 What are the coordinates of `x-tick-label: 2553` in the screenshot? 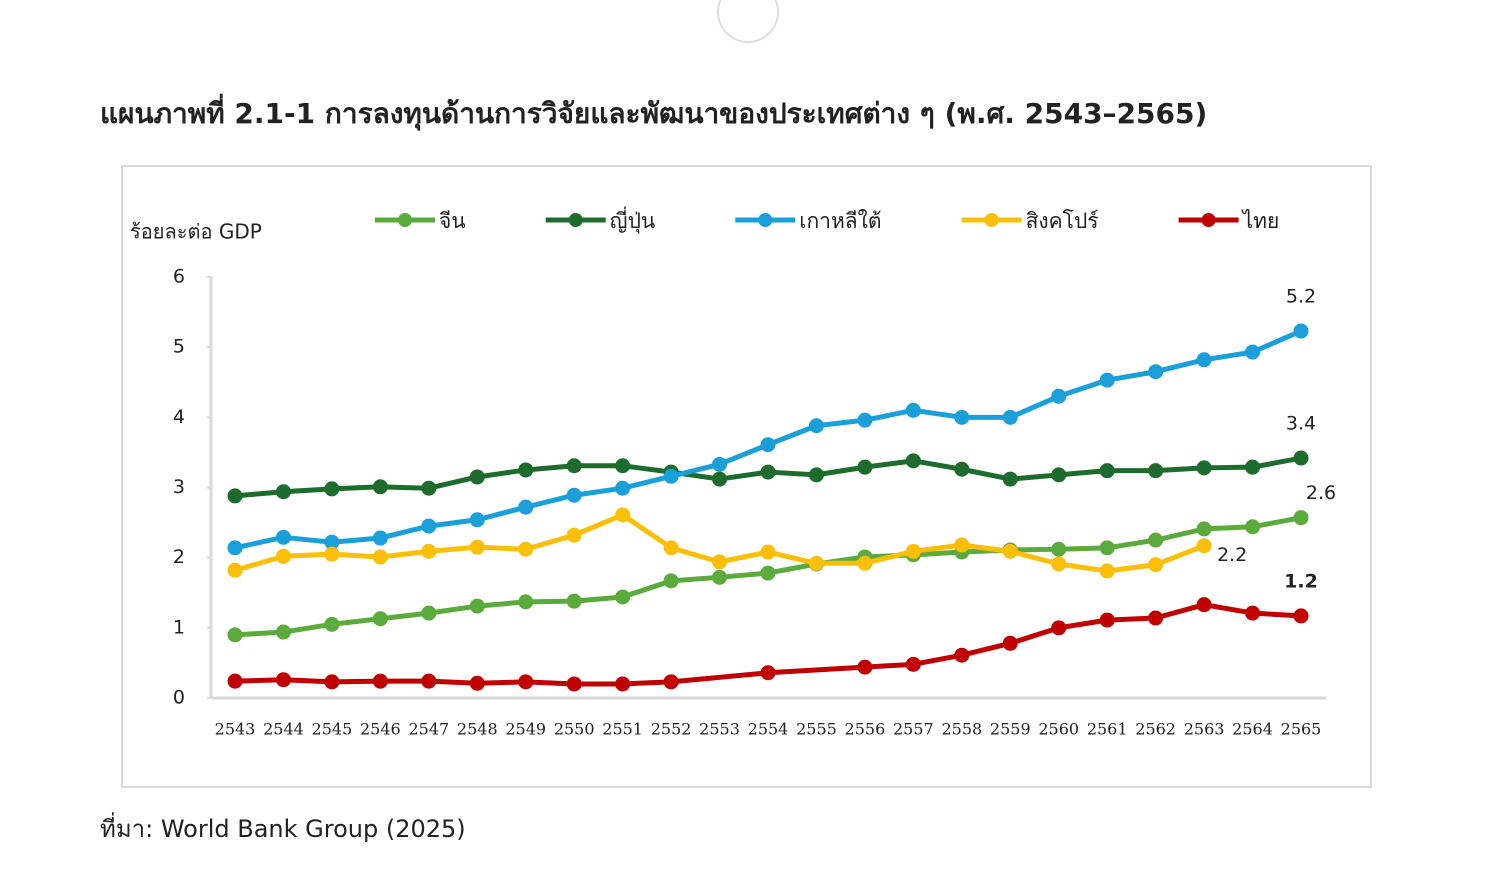 It's located at (719, 729).